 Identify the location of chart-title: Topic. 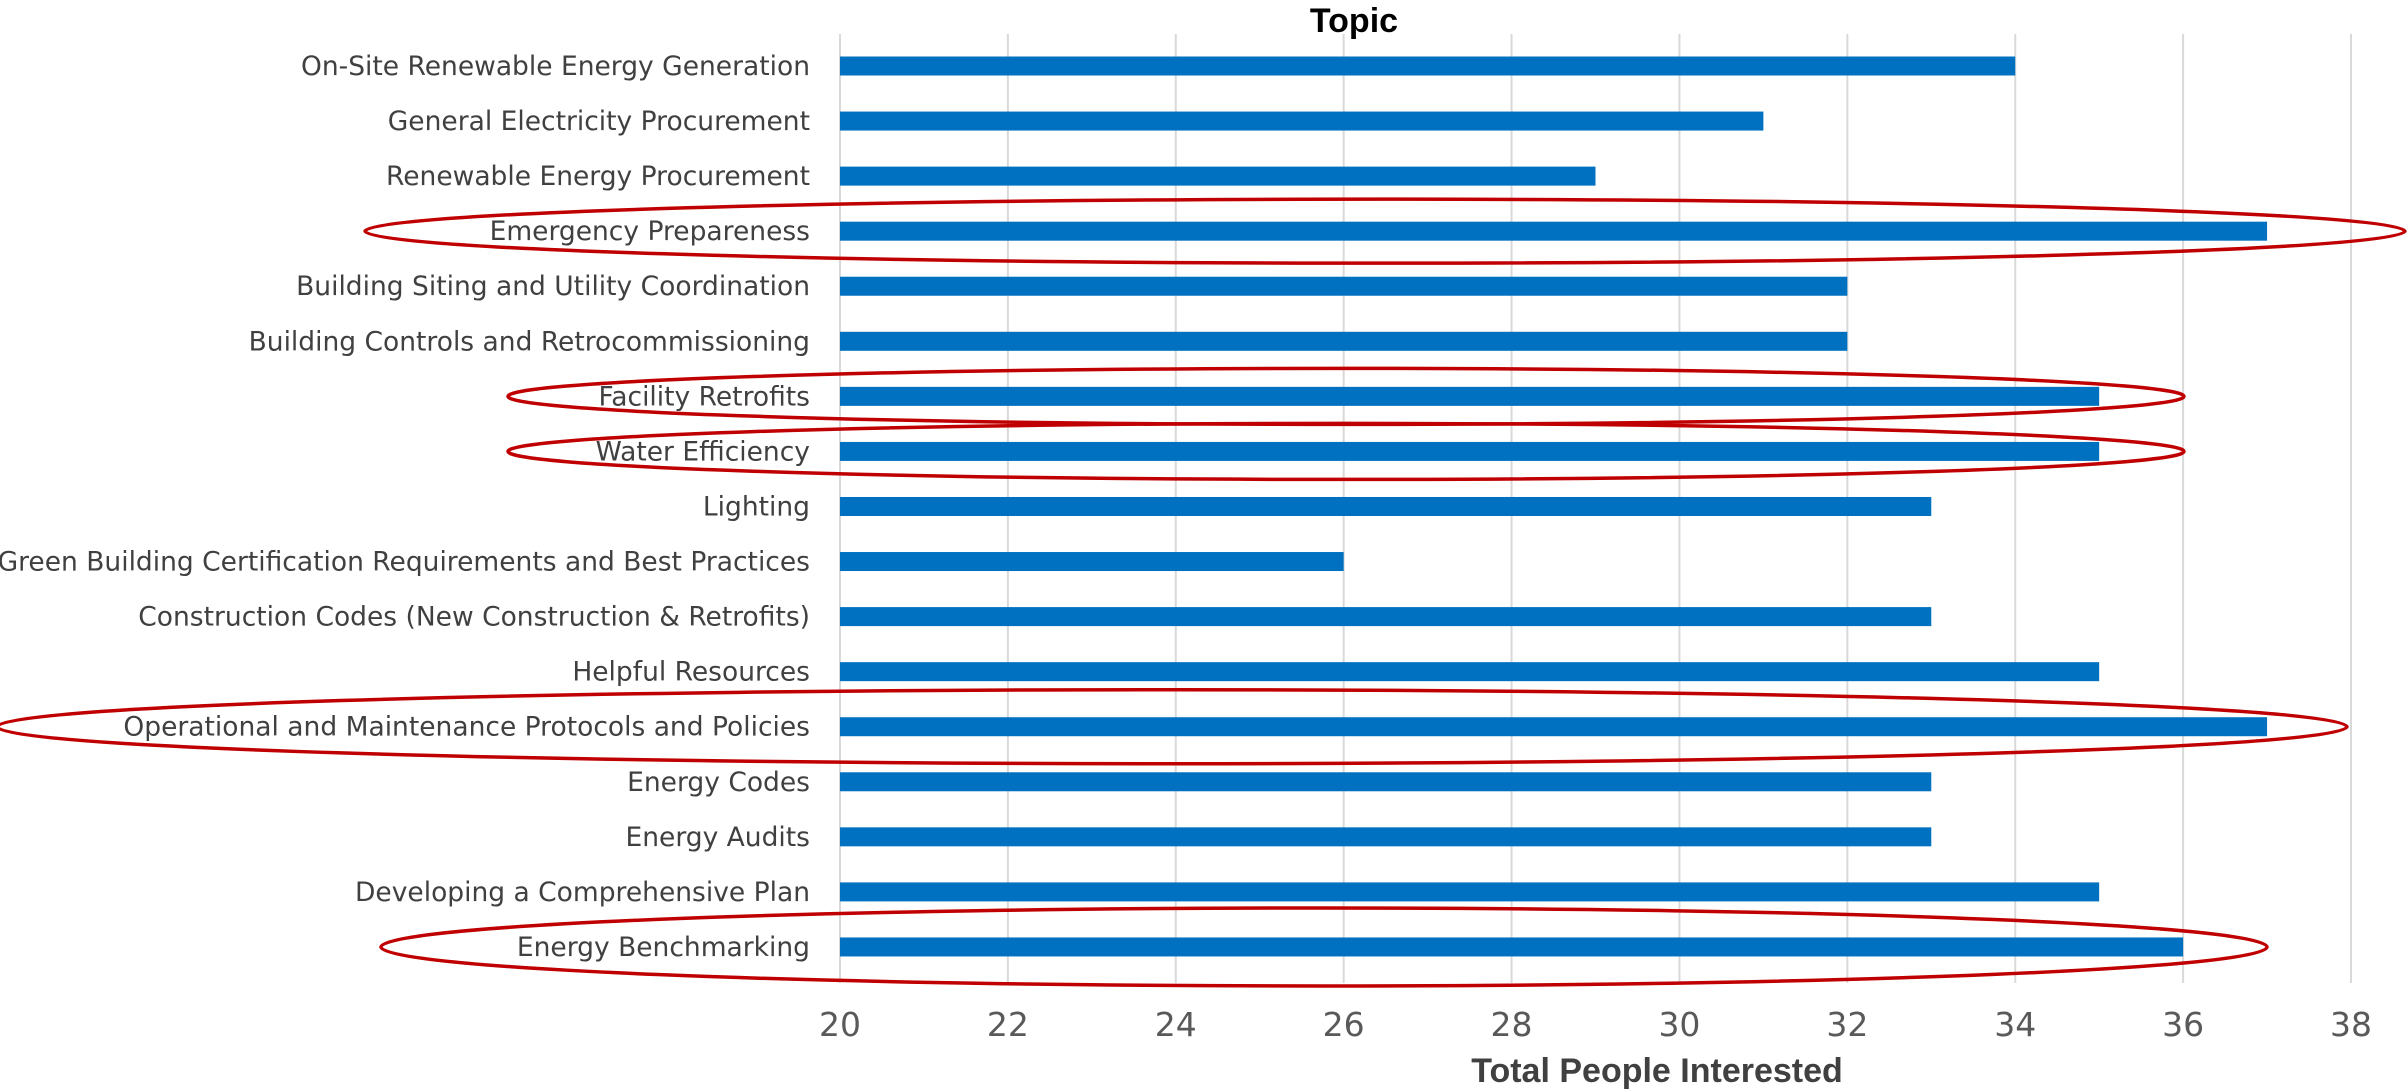
(1354, 21).